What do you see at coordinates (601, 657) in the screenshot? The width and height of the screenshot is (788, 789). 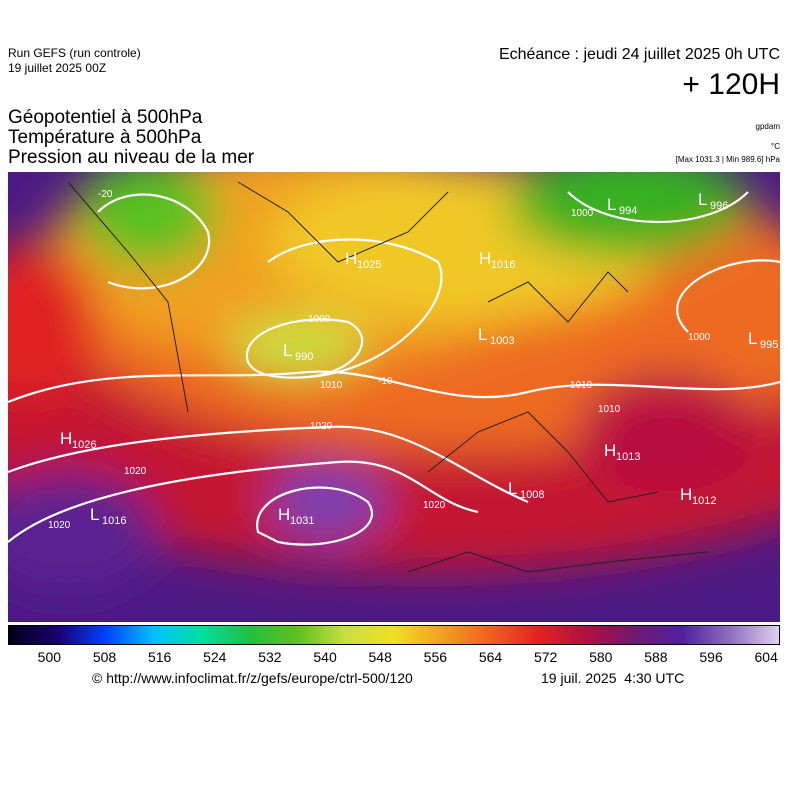 I see `colorbar-tick-label: 580` at bounding box center [601, 657].